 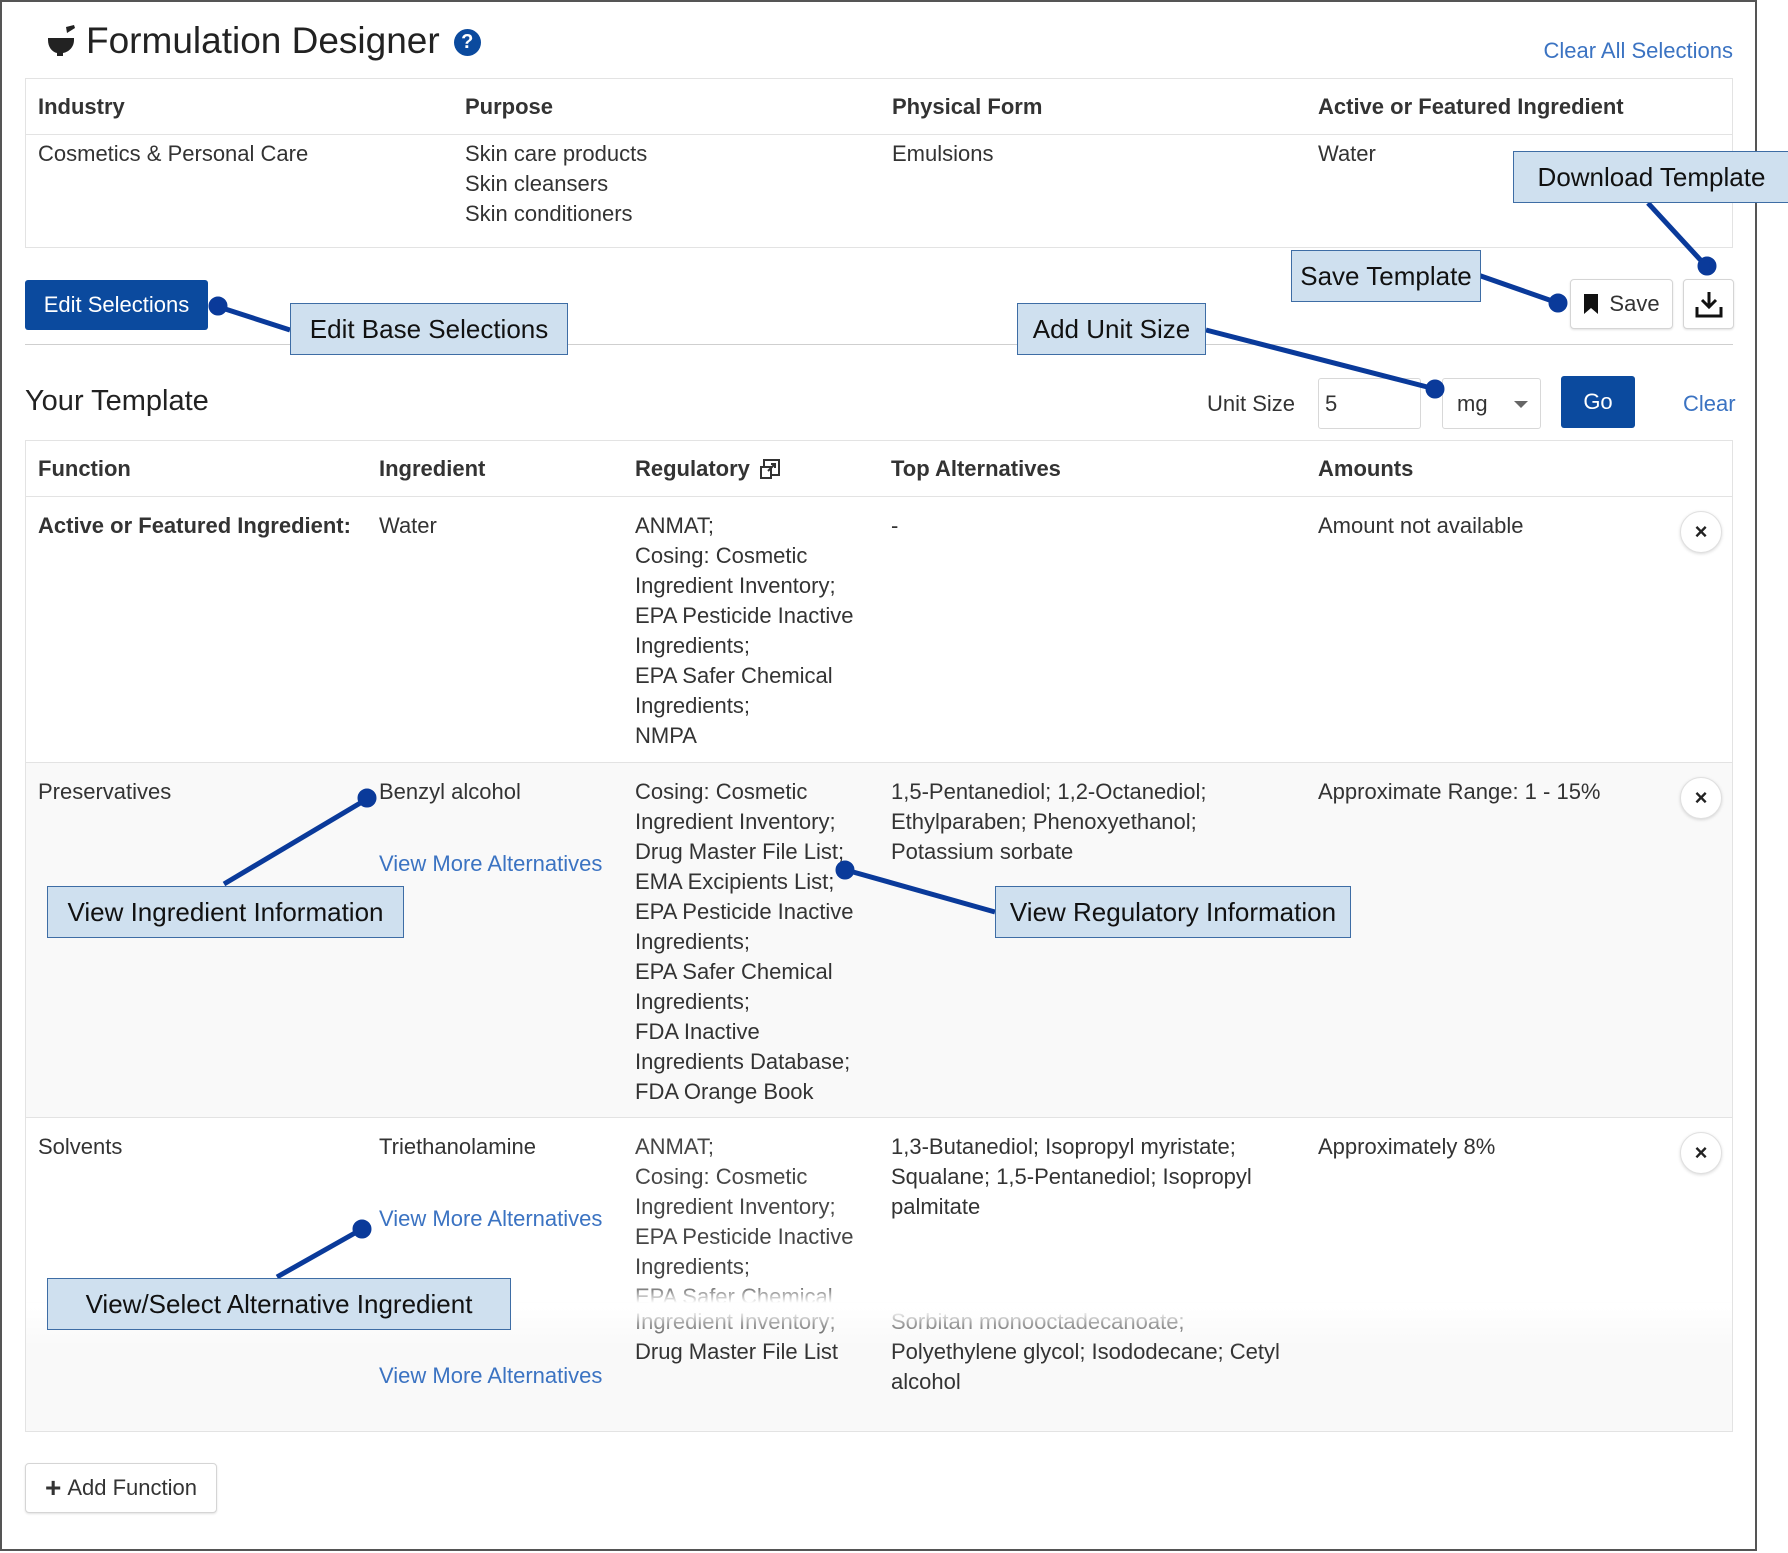 What do you see at coordinates (1421, 525) in the screenshot?
I see `amount-cell: Amount not available` at bounding box center [1421, 525].